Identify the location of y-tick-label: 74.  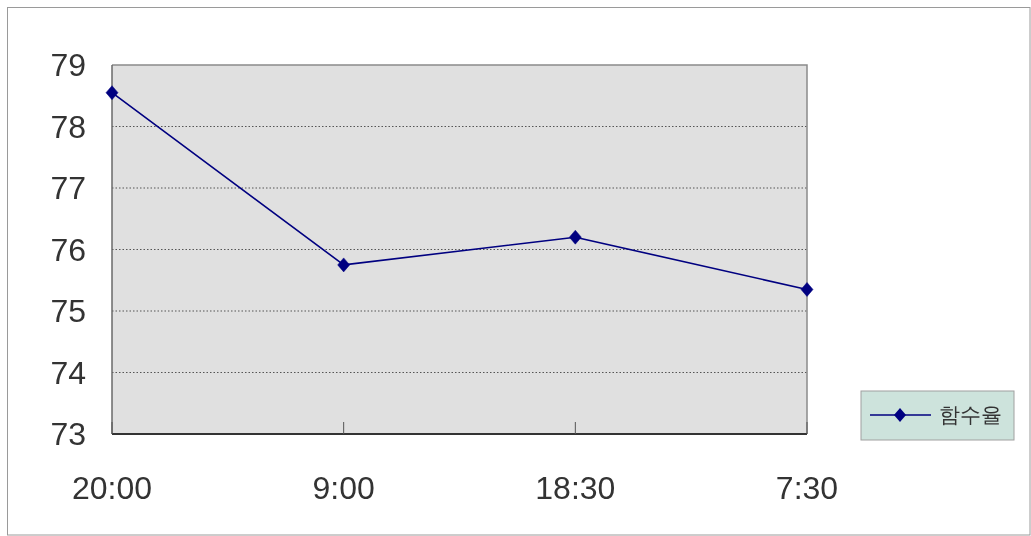
(68, 372).